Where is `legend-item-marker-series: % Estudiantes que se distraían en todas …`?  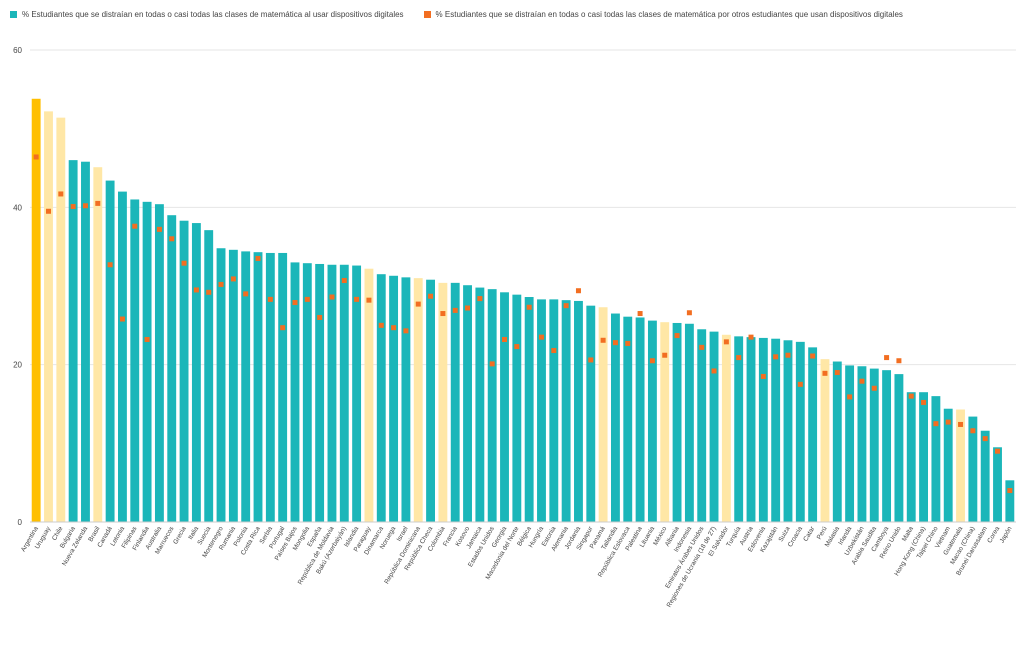
legend-item-marker-series: % Estudiantes que se distraían en todas … is located at coordinates (663, 14).